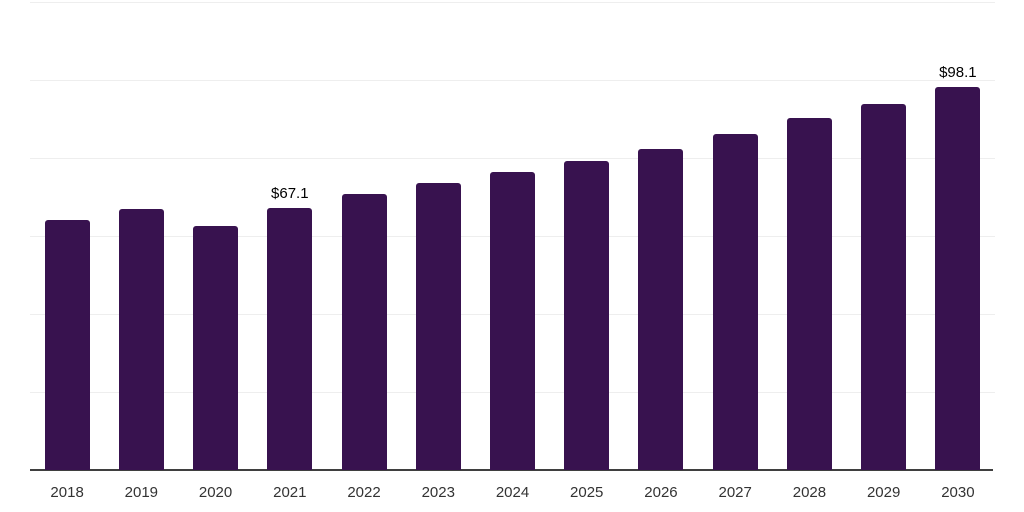 This screenshot has height=512, width=1024. I want to click on bar-2025, so click(587, 315).